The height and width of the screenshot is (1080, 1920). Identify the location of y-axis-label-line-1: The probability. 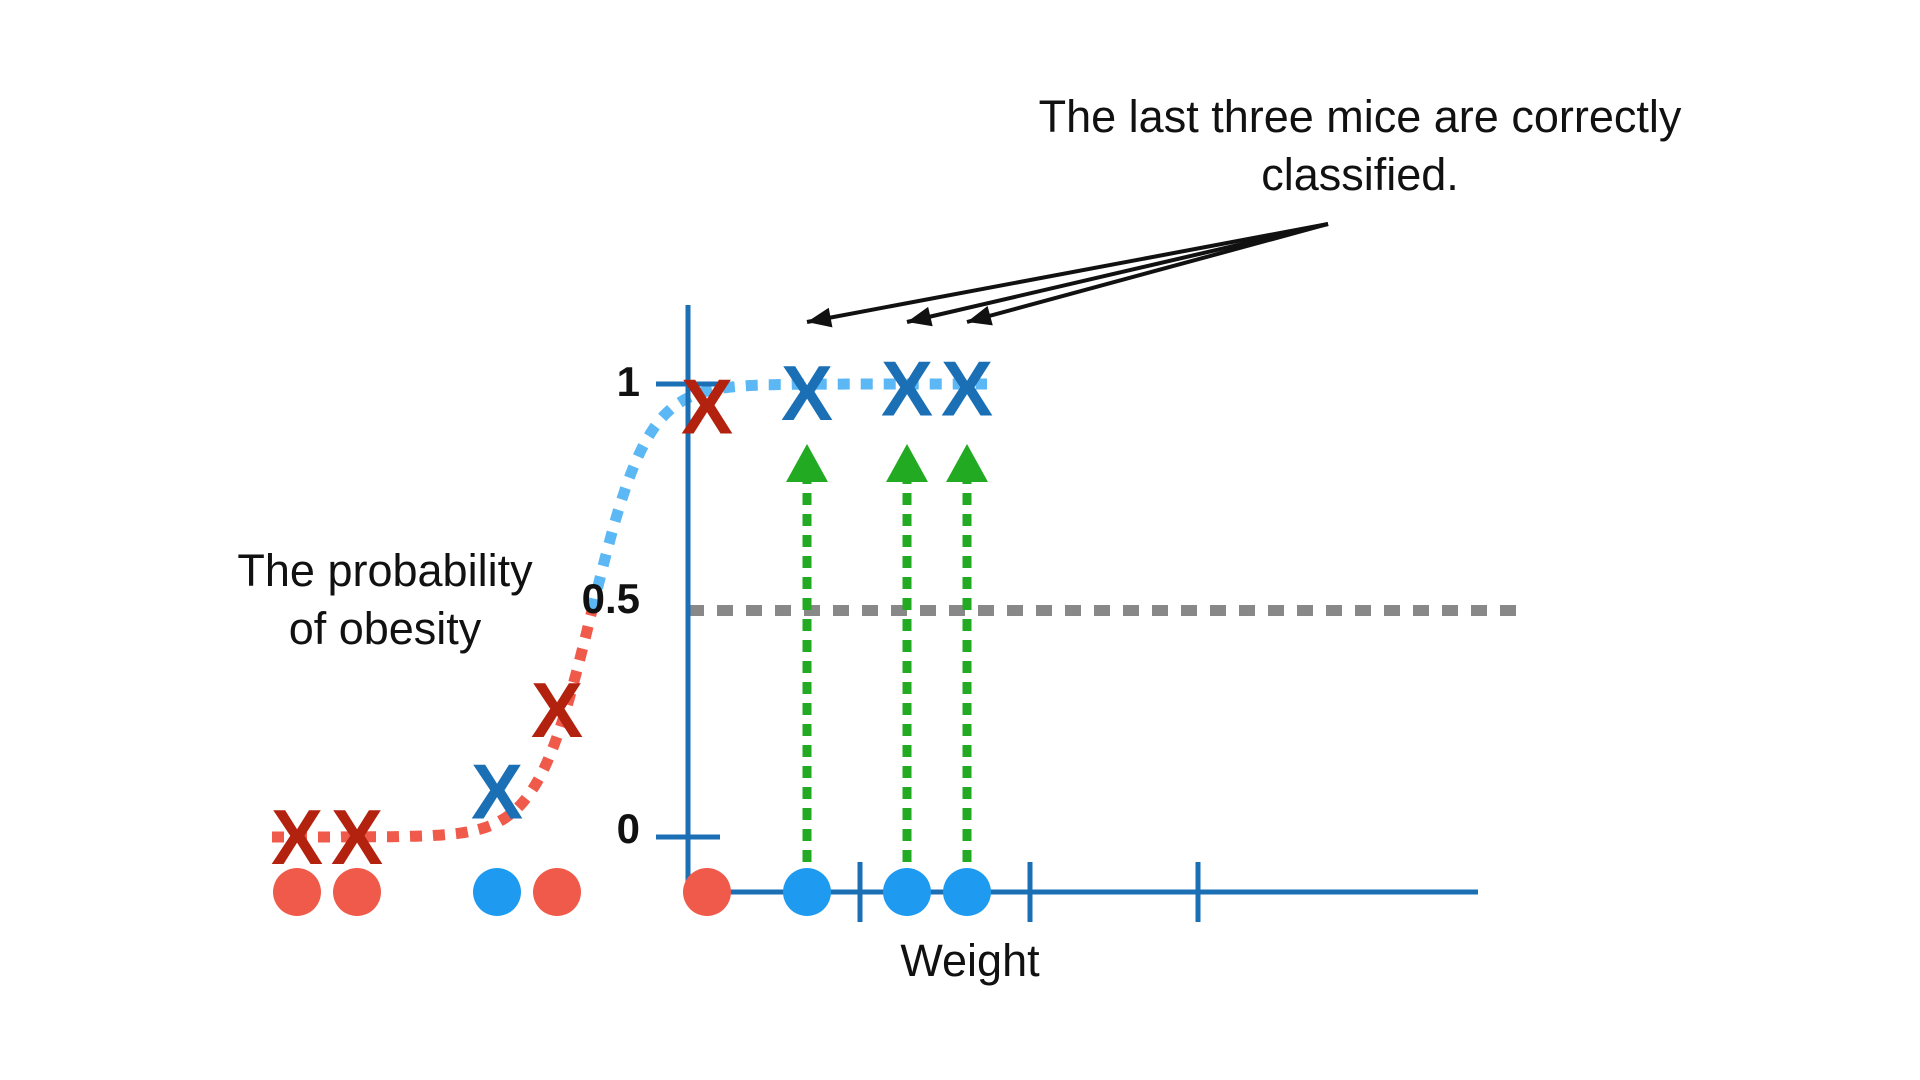
(385, 570).